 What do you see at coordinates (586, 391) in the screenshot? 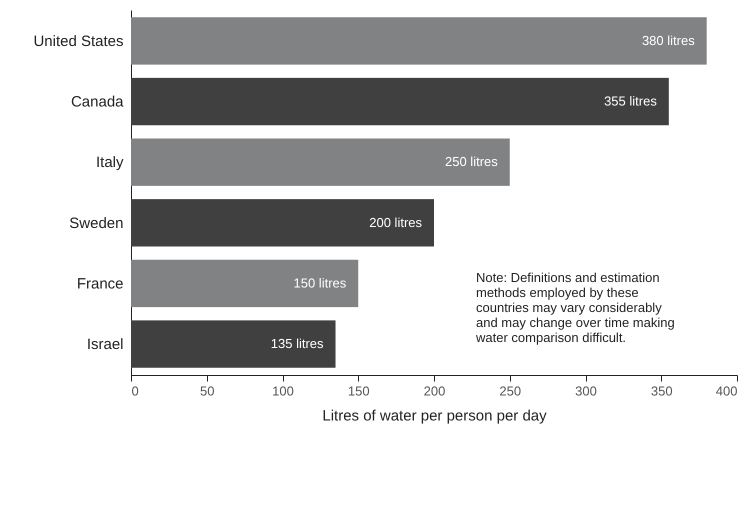
I see `x-tick-label: 300` at bounding box center [586, 391].